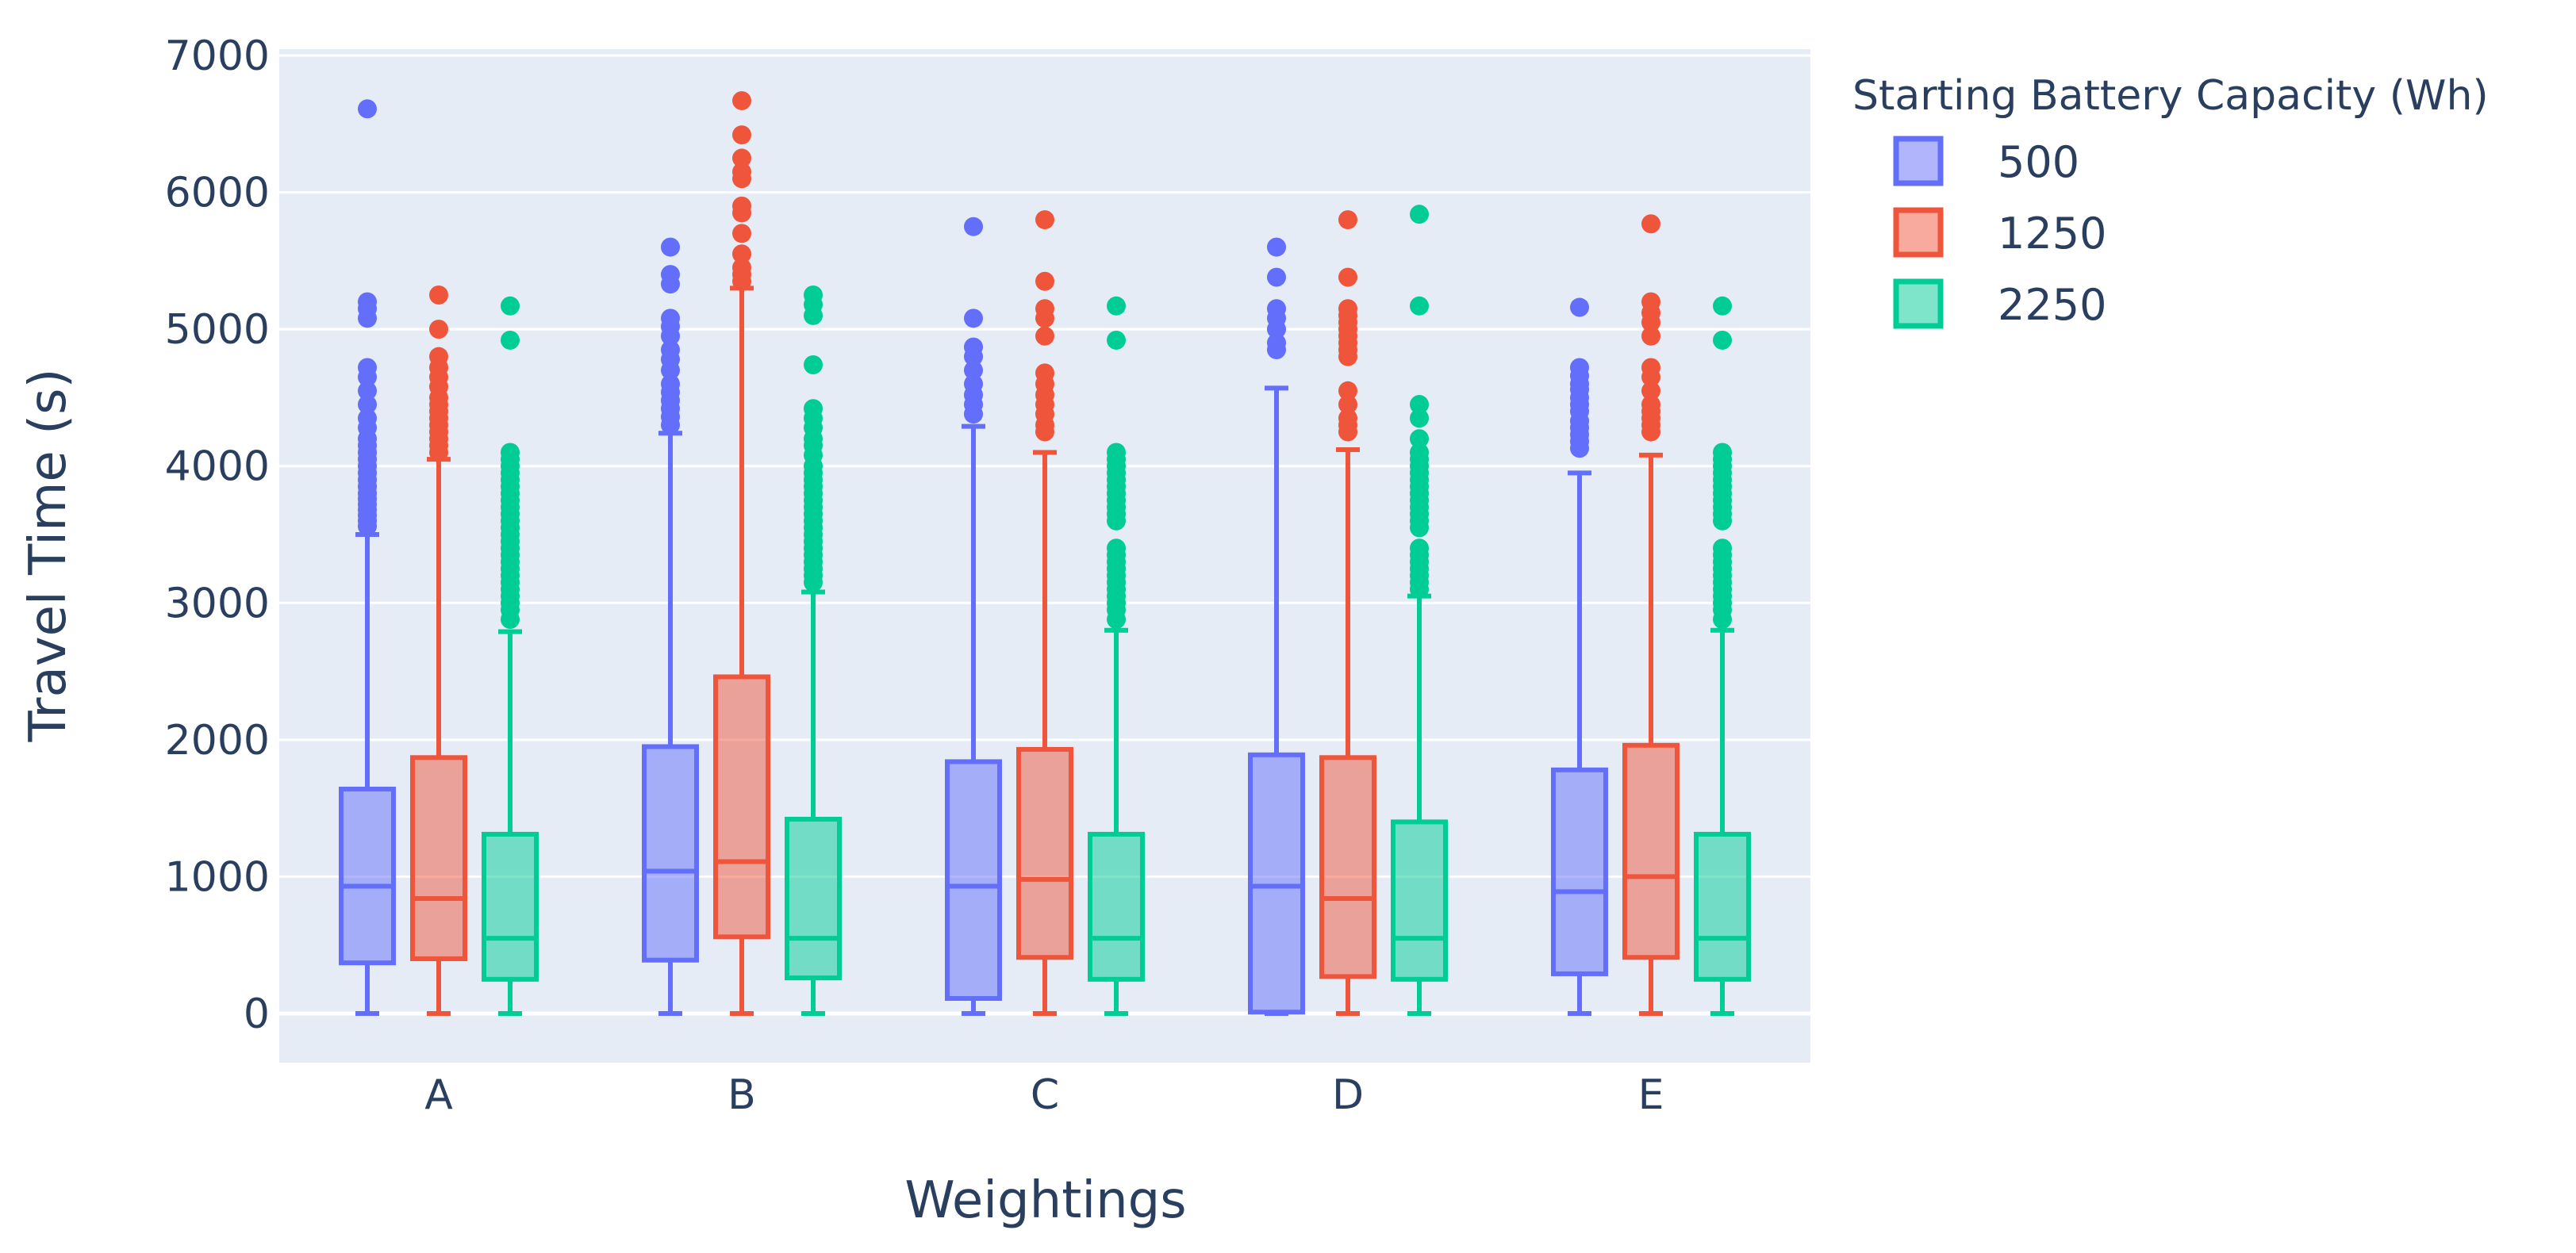 Image resolution: width=2576 pixels, height=1253 pixels. I want to click on legend-title: Starting Battery Capacity (Wh), so click(2170, 96).